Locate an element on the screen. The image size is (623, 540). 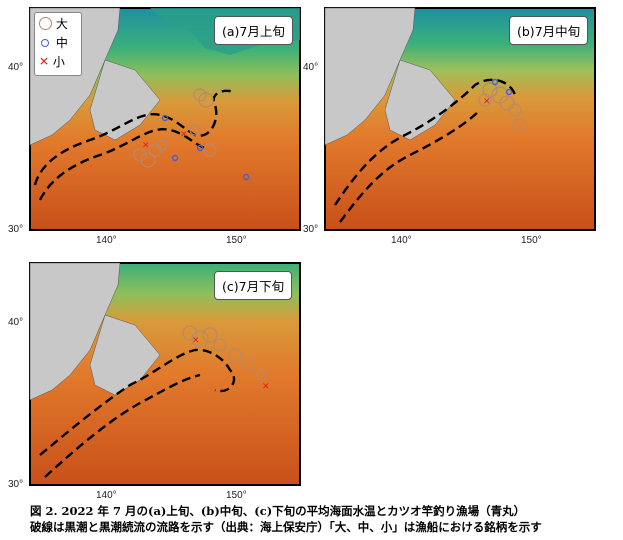
legend: 大 中 ✕ 小 is located at coordinates (58, 44).